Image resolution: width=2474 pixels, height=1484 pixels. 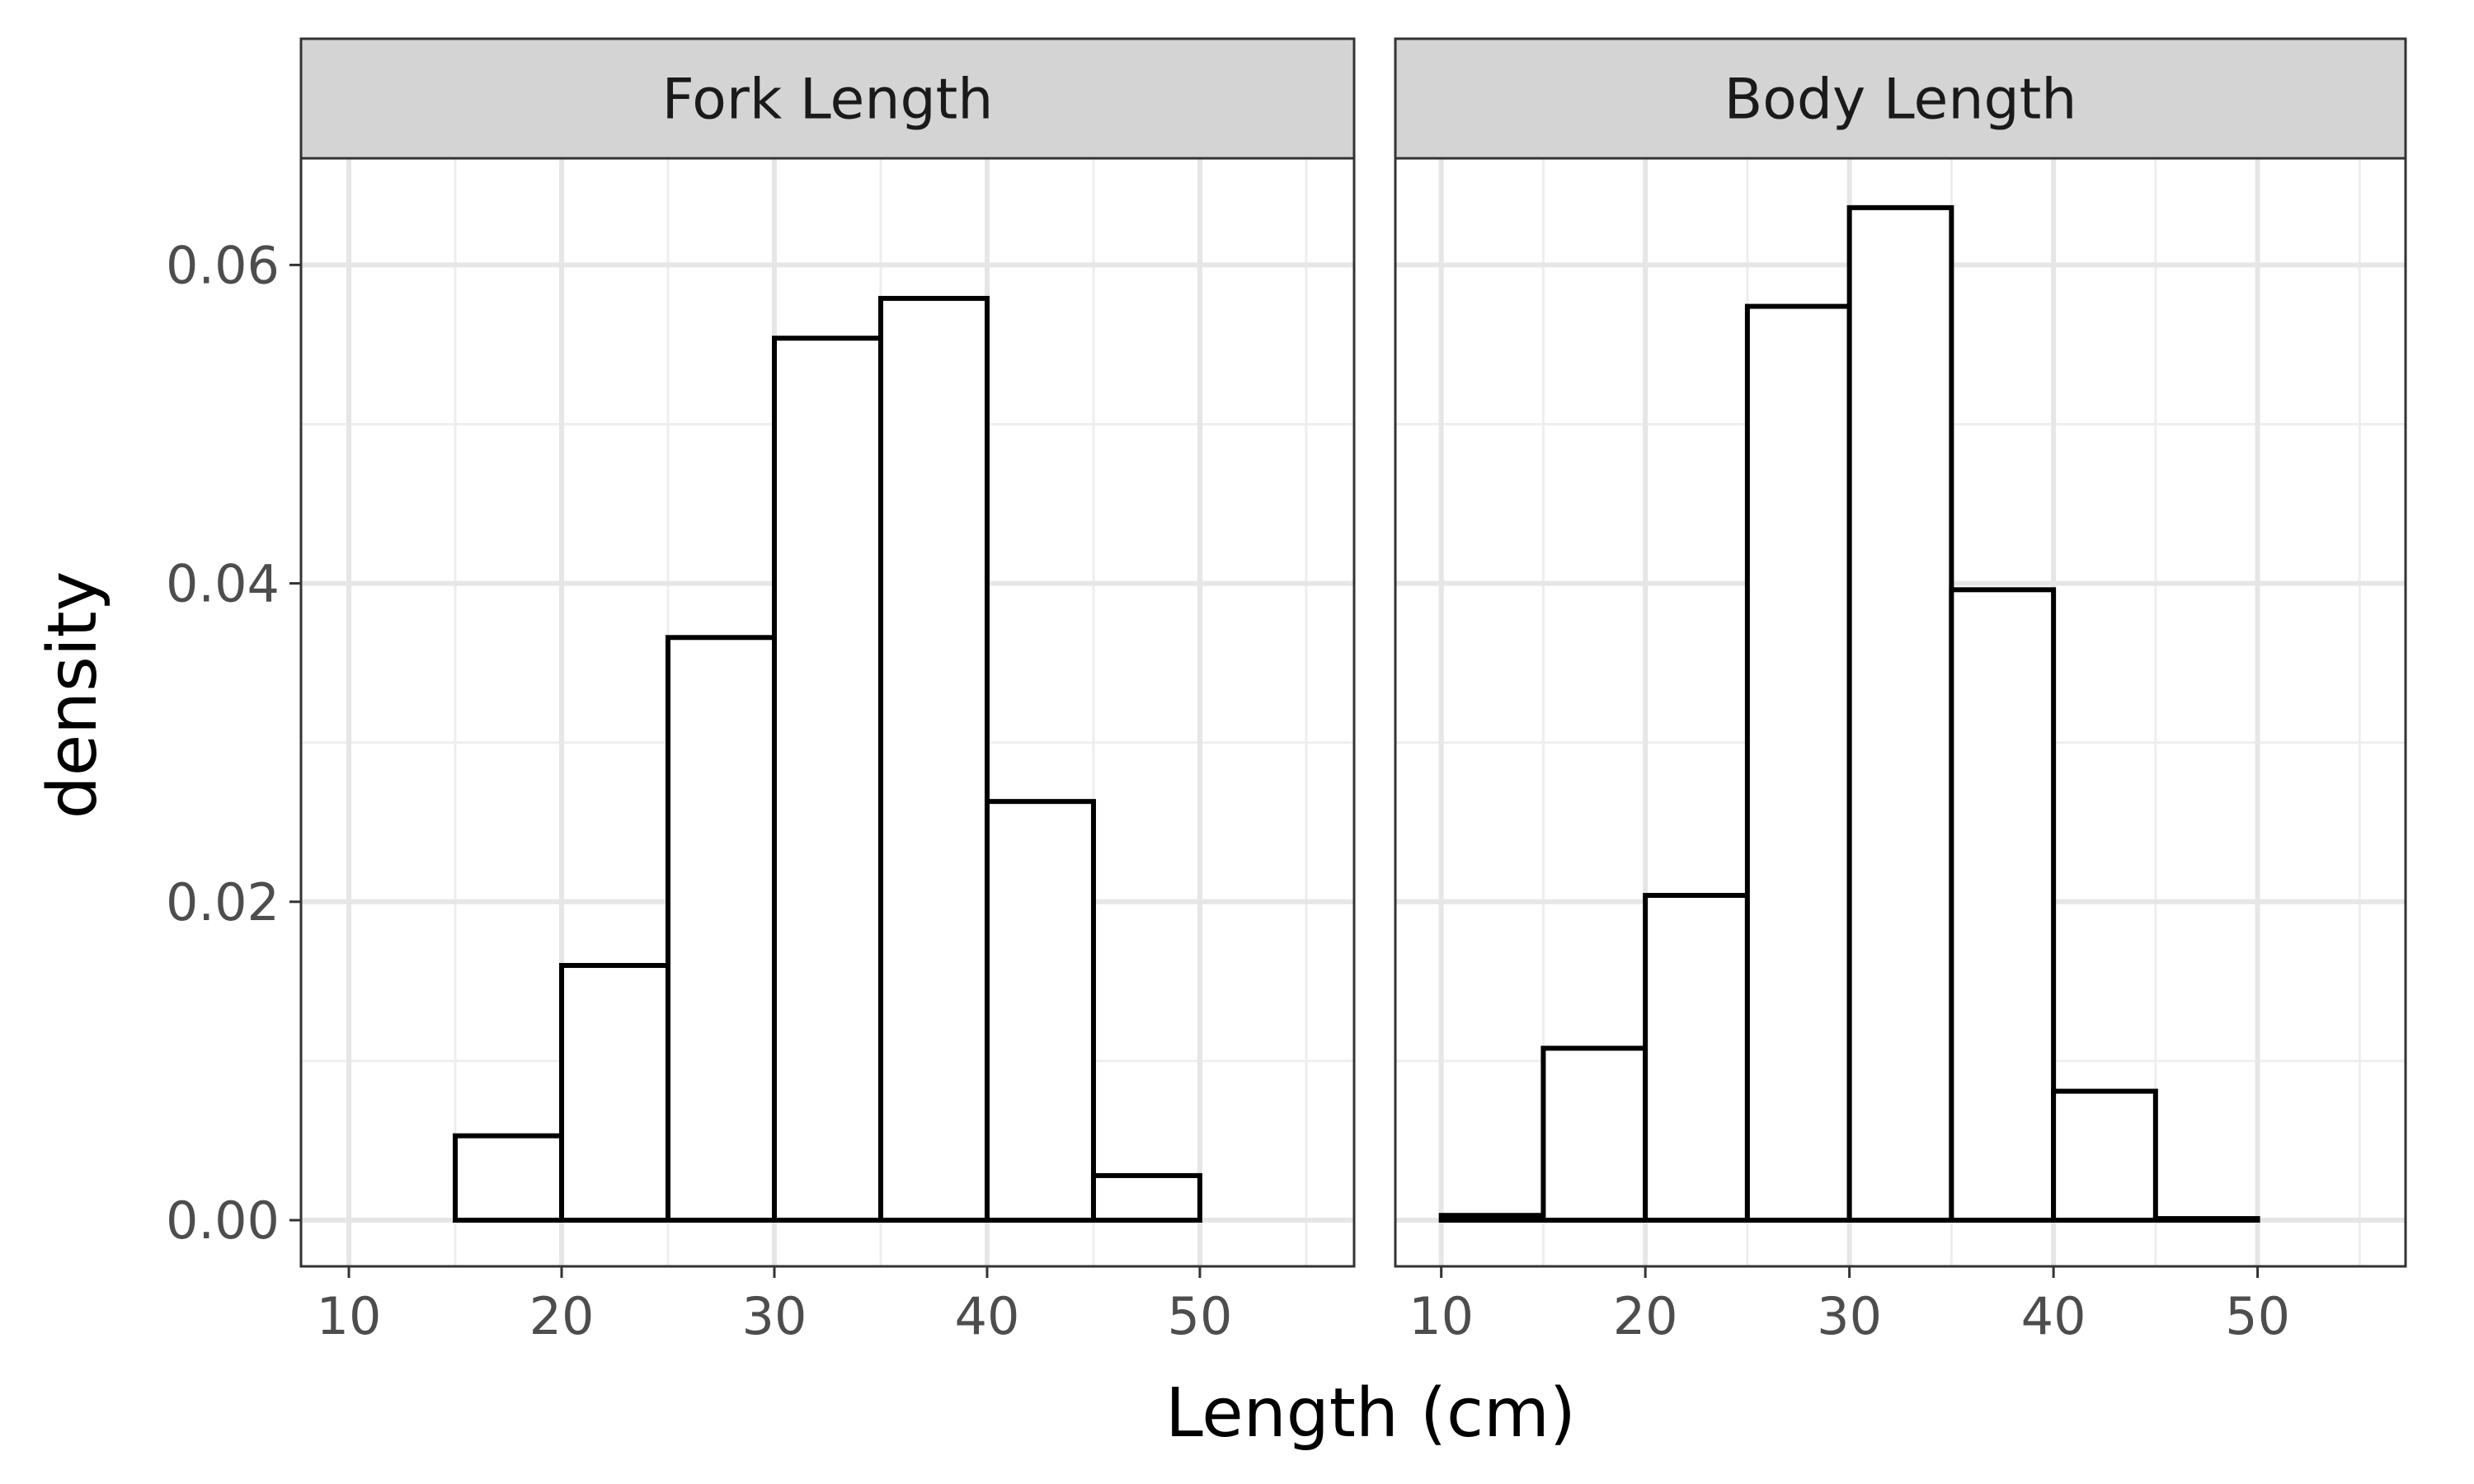 I want to click on x-axis-title: Length (cm), so click(x=1370, y=1413).